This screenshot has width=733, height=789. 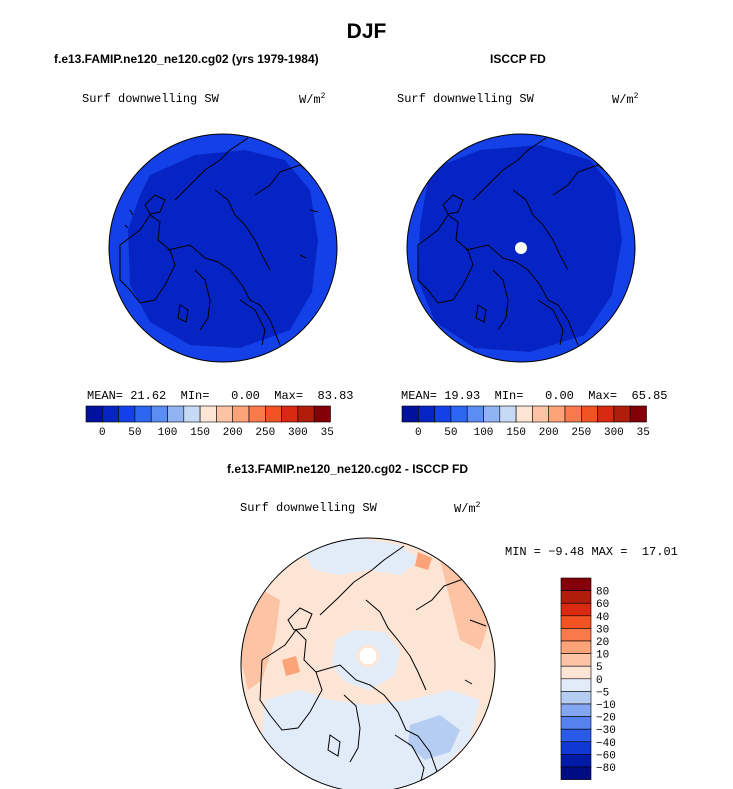 I want to click on model-colorbar-tick-label: 100, so click(x=168, y=433).